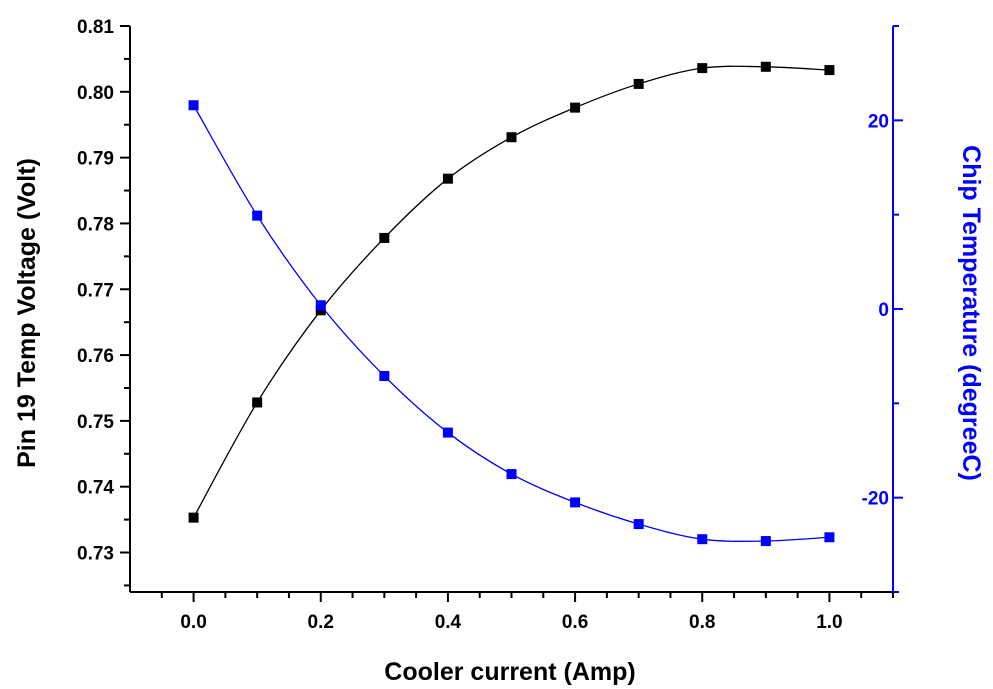 This screenshot has height=689, width=993. Describe the element at coordinates (878, 121) in the screenshot. I see `y2-tick-label: 20` at that location.